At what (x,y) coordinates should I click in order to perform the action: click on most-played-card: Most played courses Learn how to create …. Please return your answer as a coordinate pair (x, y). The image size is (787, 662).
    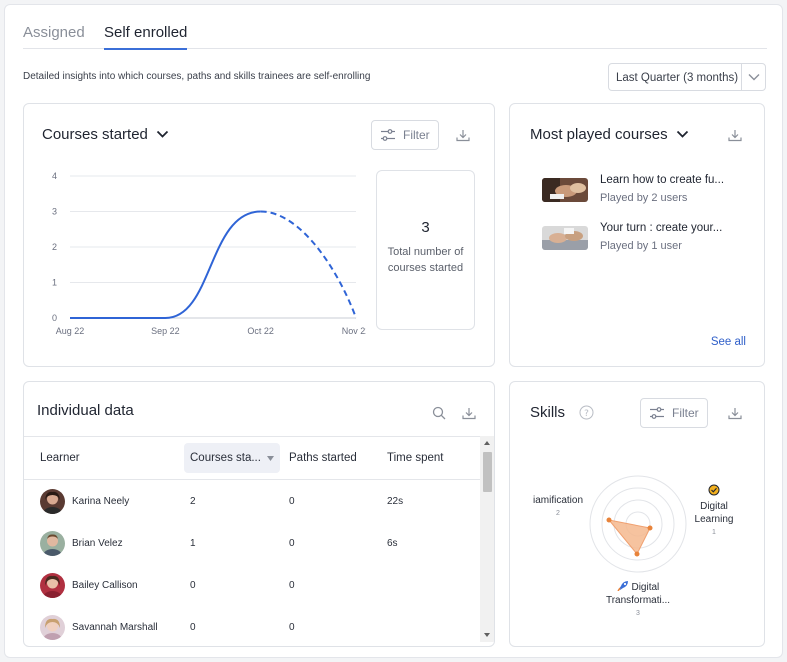
    Looking at the image, I should click on (637, 235).